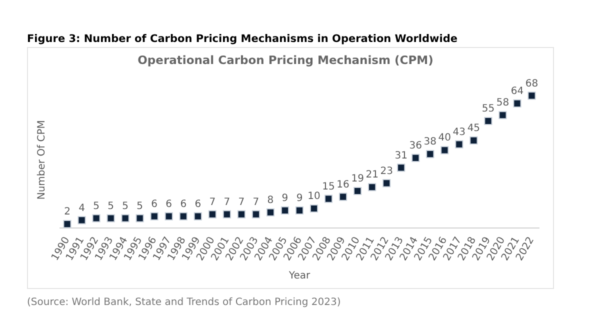 This screenshot has height=321, width=600. What do you see at coordinates (517, 92) in the screenshot?
I see `data-label: 64` at bounding box center [517, 92].